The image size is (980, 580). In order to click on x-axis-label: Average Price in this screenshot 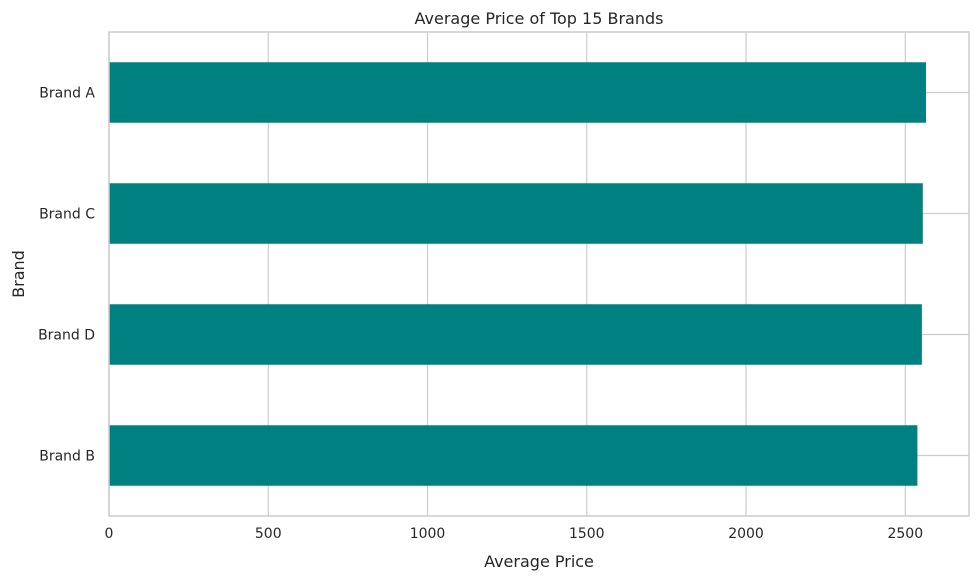, I will do `click(539, 561)`.